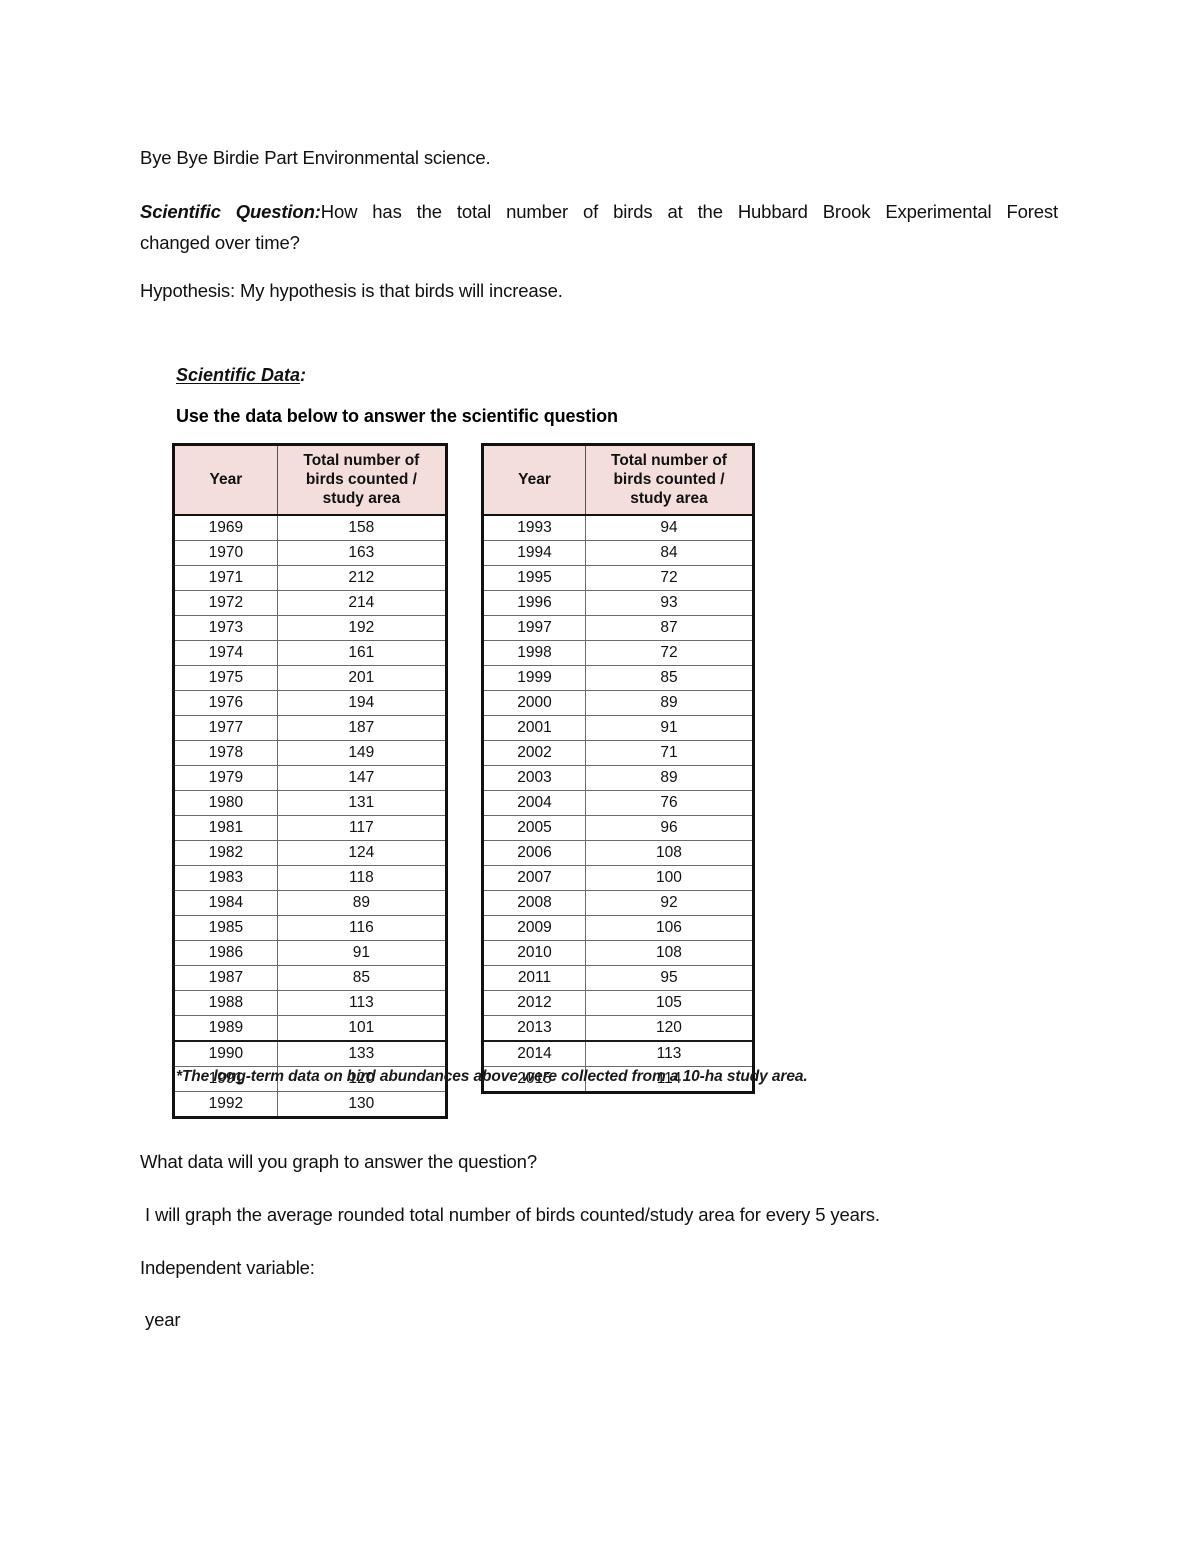 This screenshot has width=1200, height=1553. I want to click on table-row: 1985 116, so click(310, 928).